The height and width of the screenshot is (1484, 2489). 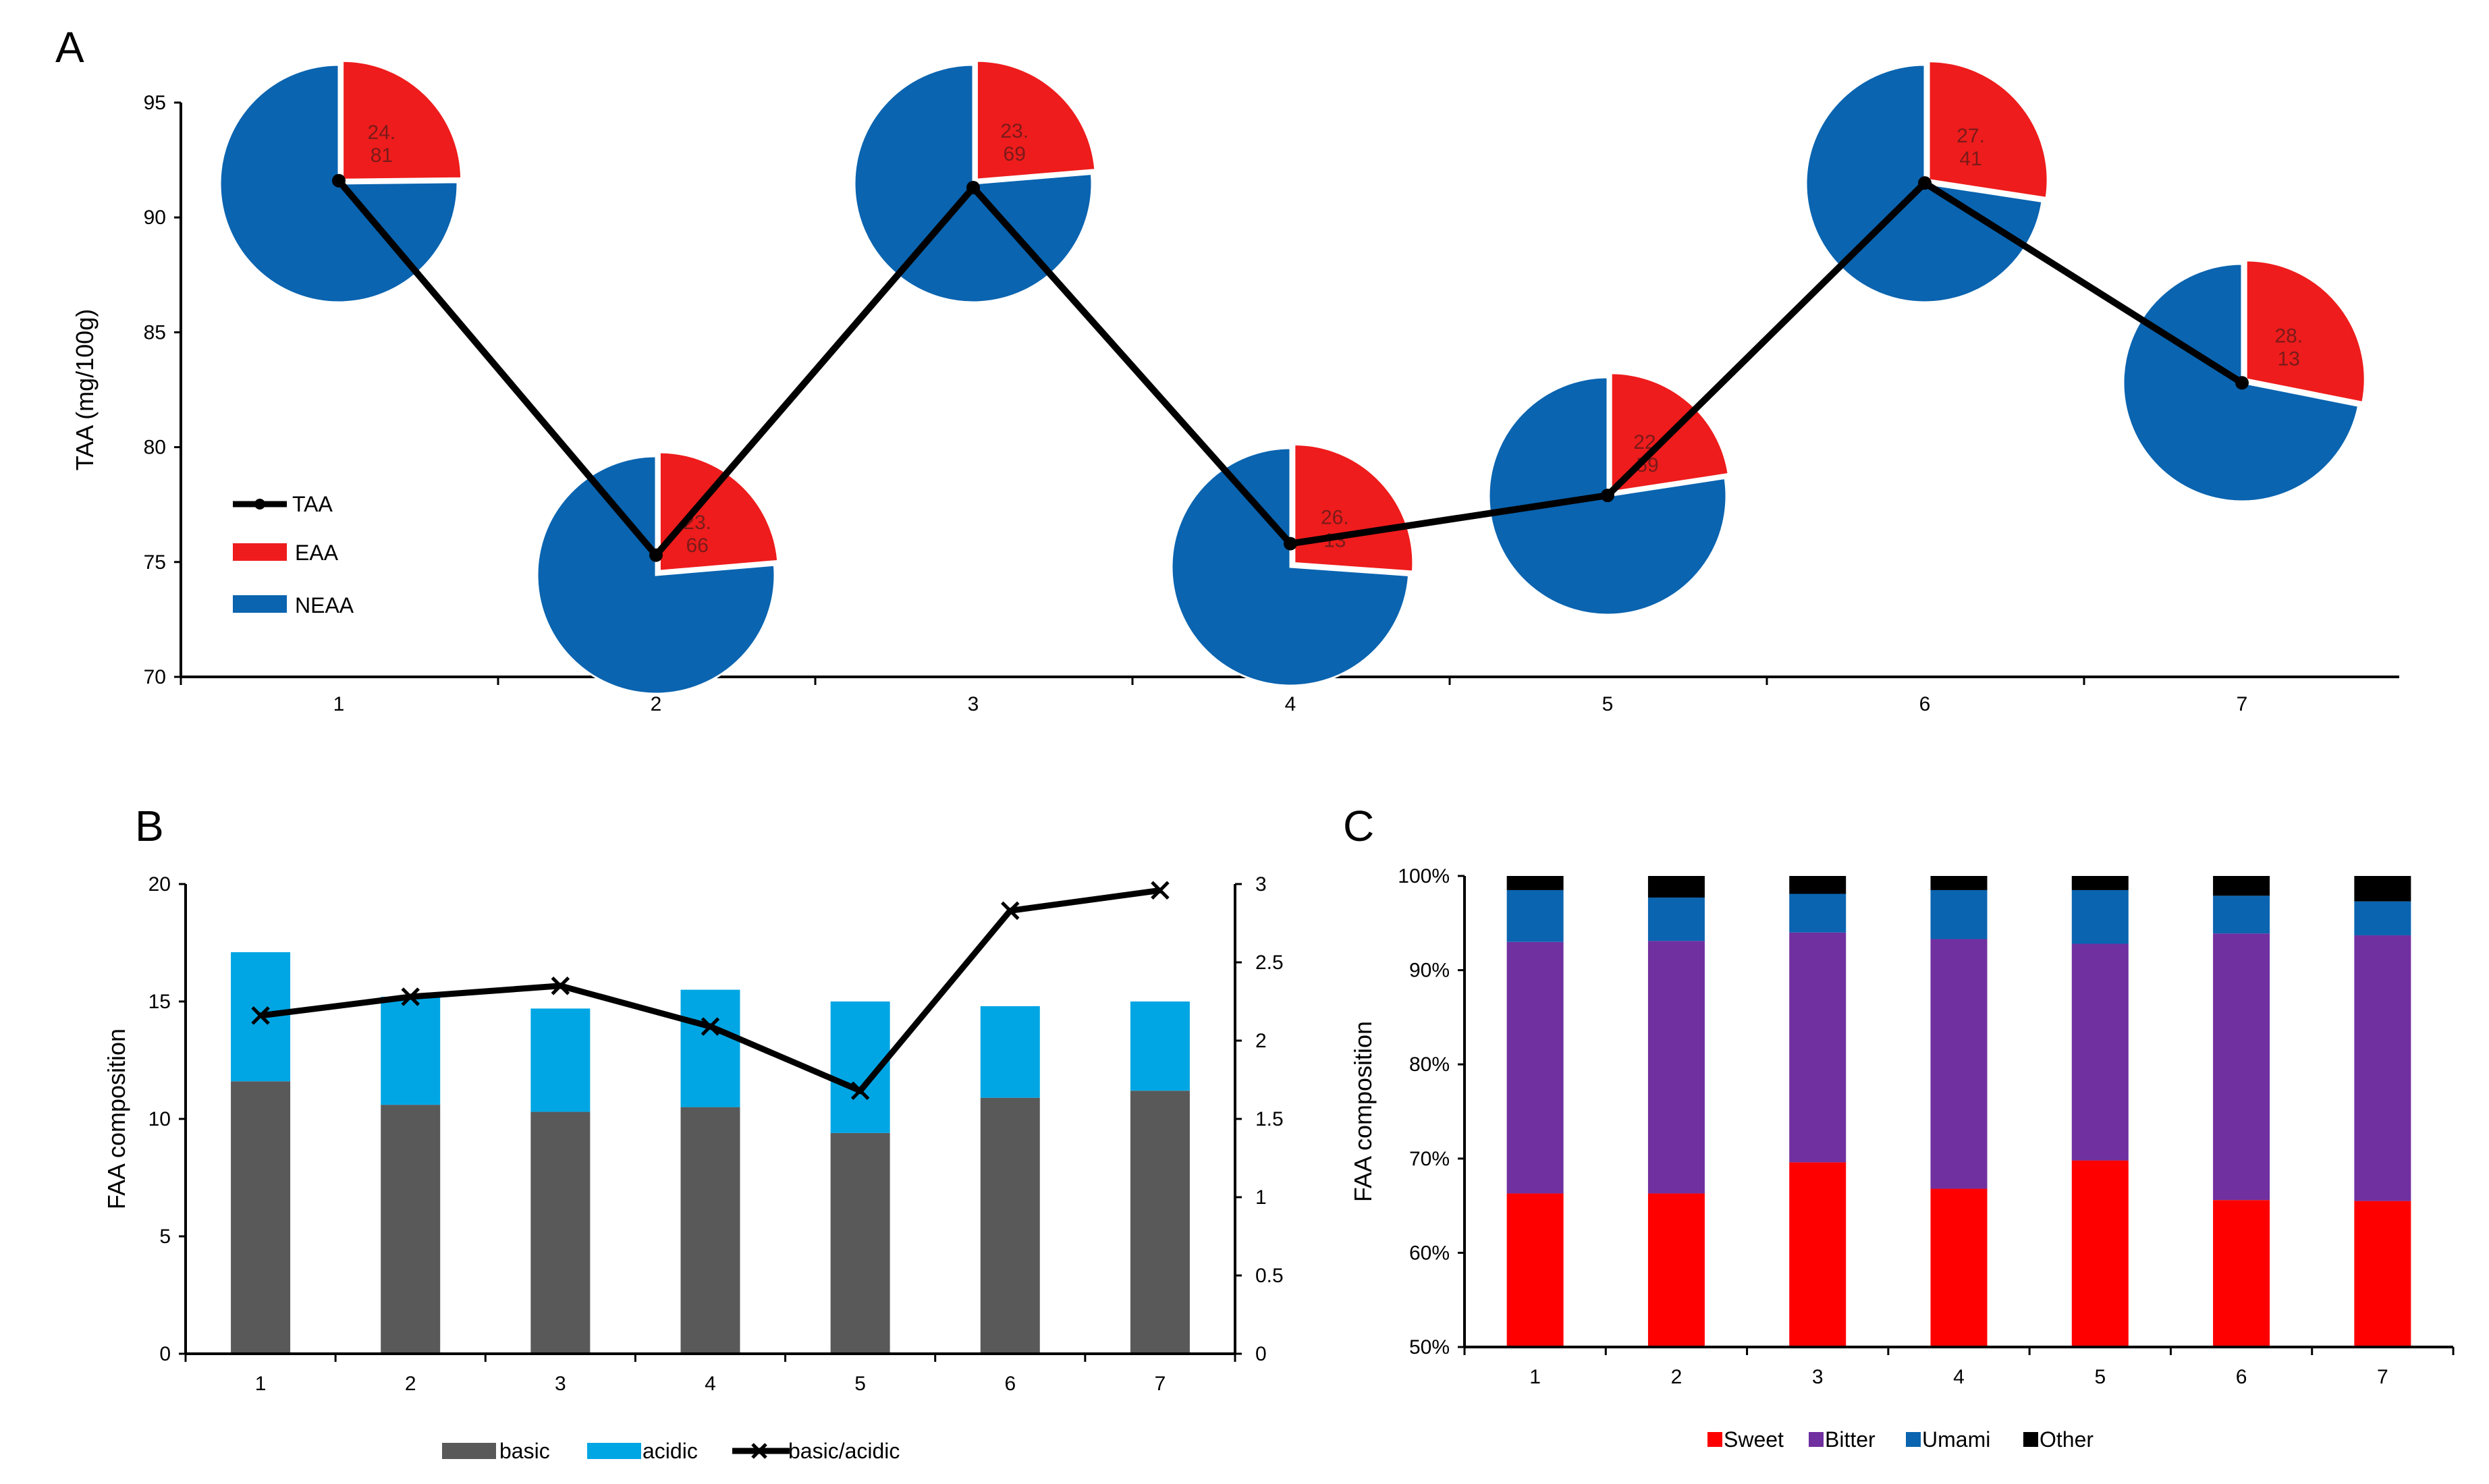 What do you see at coordinates (149, 826) in the screenshot?
I see `panel-letter-b: B` at bounding box center [149, 826].